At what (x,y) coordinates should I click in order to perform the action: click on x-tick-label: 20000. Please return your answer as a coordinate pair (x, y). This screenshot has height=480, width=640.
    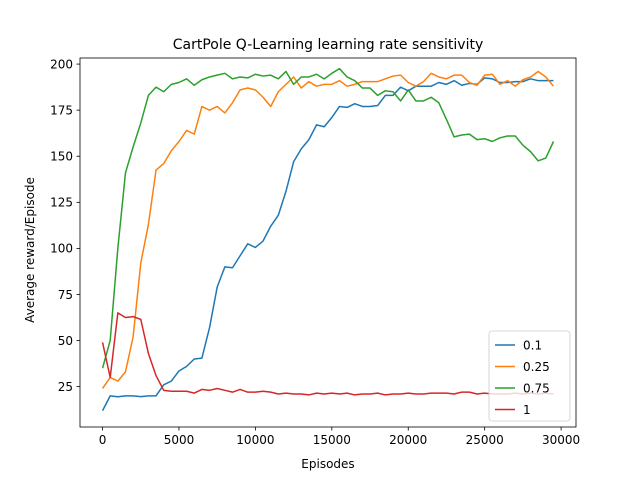
    Looking at the image, I should click on (408, 440).